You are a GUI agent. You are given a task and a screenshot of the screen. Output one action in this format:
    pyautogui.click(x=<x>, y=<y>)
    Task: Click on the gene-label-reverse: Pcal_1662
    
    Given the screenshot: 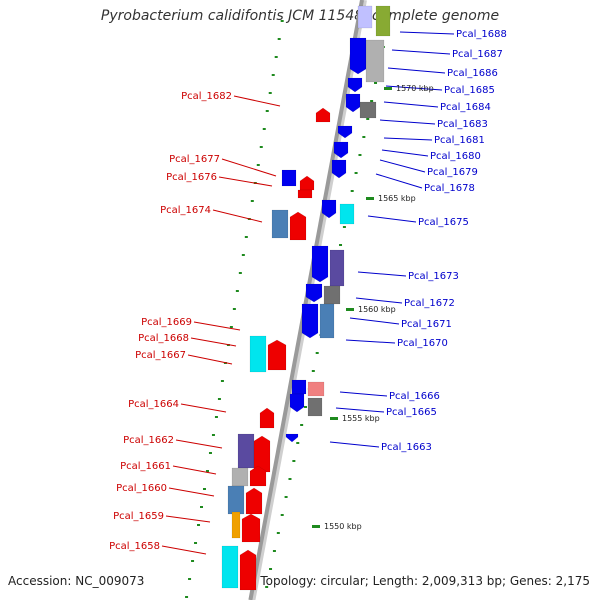 What is the action you would take?
    pyautogui.click(x=148, y=440)
    